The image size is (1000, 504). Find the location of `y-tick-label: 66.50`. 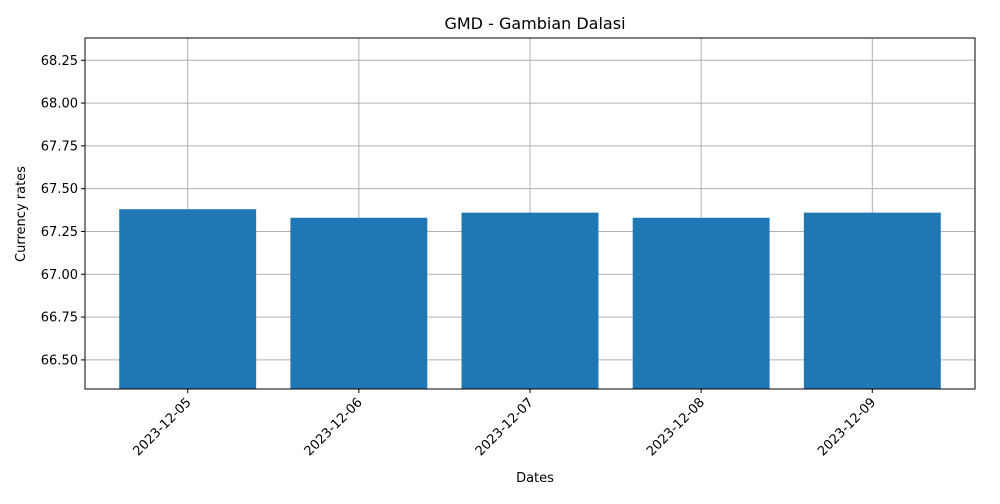

y-tick-label: 66.50 is located at coordinates (59, 360).